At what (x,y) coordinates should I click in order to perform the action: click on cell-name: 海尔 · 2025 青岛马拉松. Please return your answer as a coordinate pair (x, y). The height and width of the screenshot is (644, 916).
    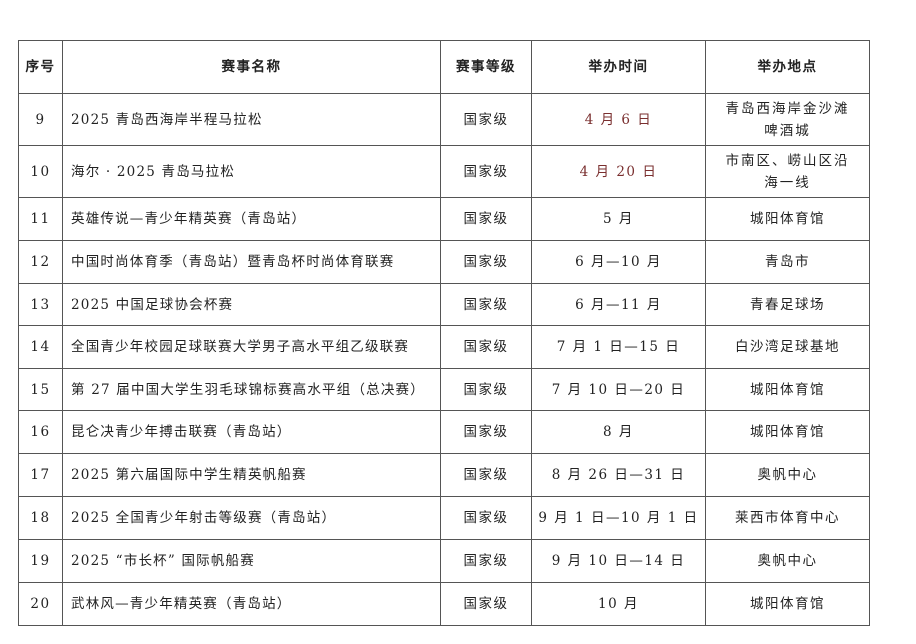
    Looking at the image, I should click on (251, 171).